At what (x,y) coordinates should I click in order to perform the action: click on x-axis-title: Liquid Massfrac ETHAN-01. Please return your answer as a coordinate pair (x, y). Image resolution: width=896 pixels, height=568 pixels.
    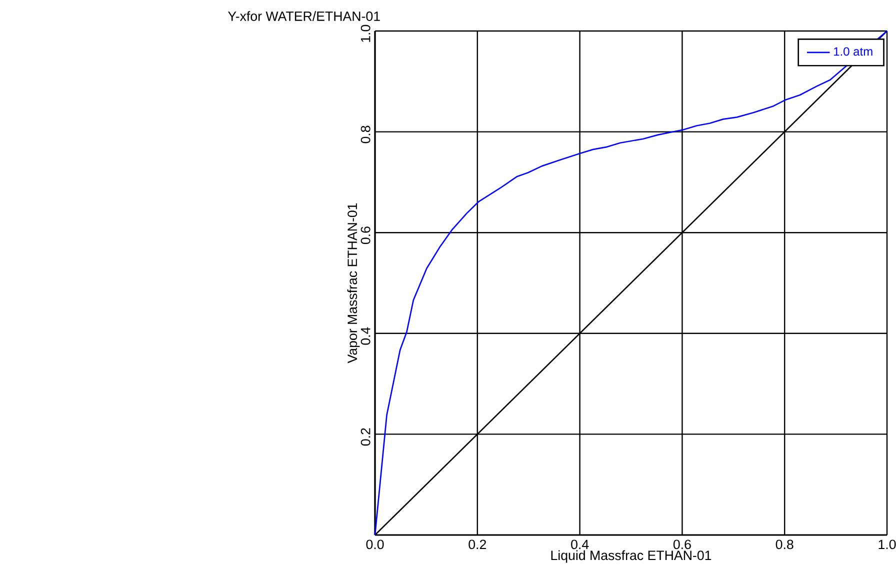
    Looking at the image, I should click on (631, 556).